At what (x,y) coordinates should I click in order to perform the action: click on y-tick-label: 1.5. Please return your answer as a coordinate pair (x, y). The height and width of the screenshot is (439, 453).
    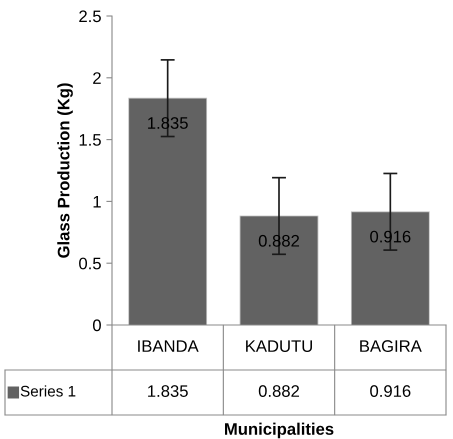
    Looking at the image, I should click on (90, 140).